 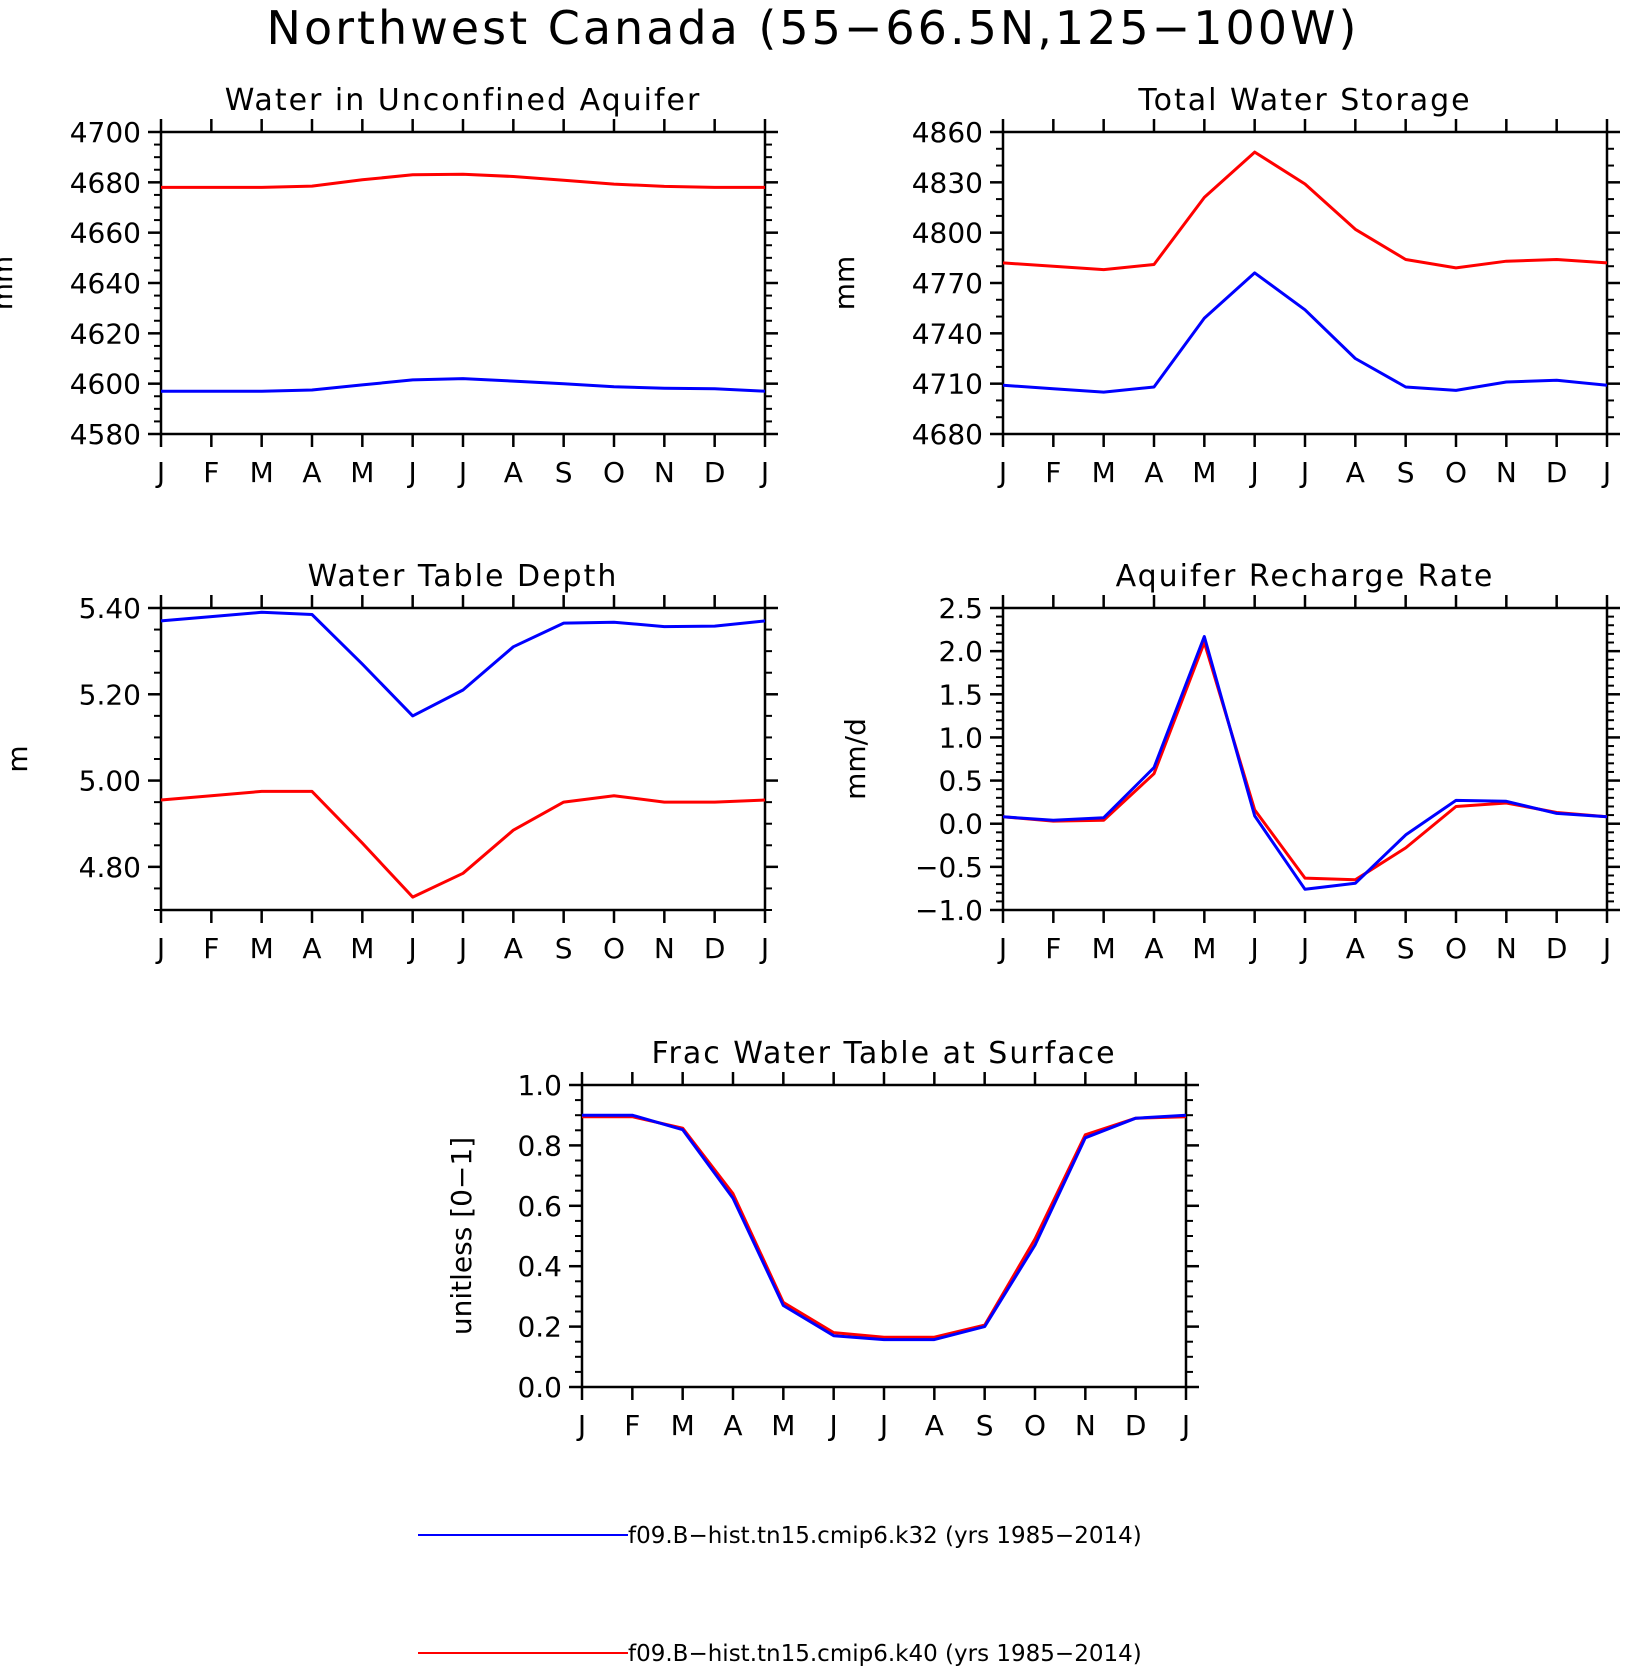 I want to click on panel-title: Water in Unconfined Aquifer, so click(x=463, y=100).